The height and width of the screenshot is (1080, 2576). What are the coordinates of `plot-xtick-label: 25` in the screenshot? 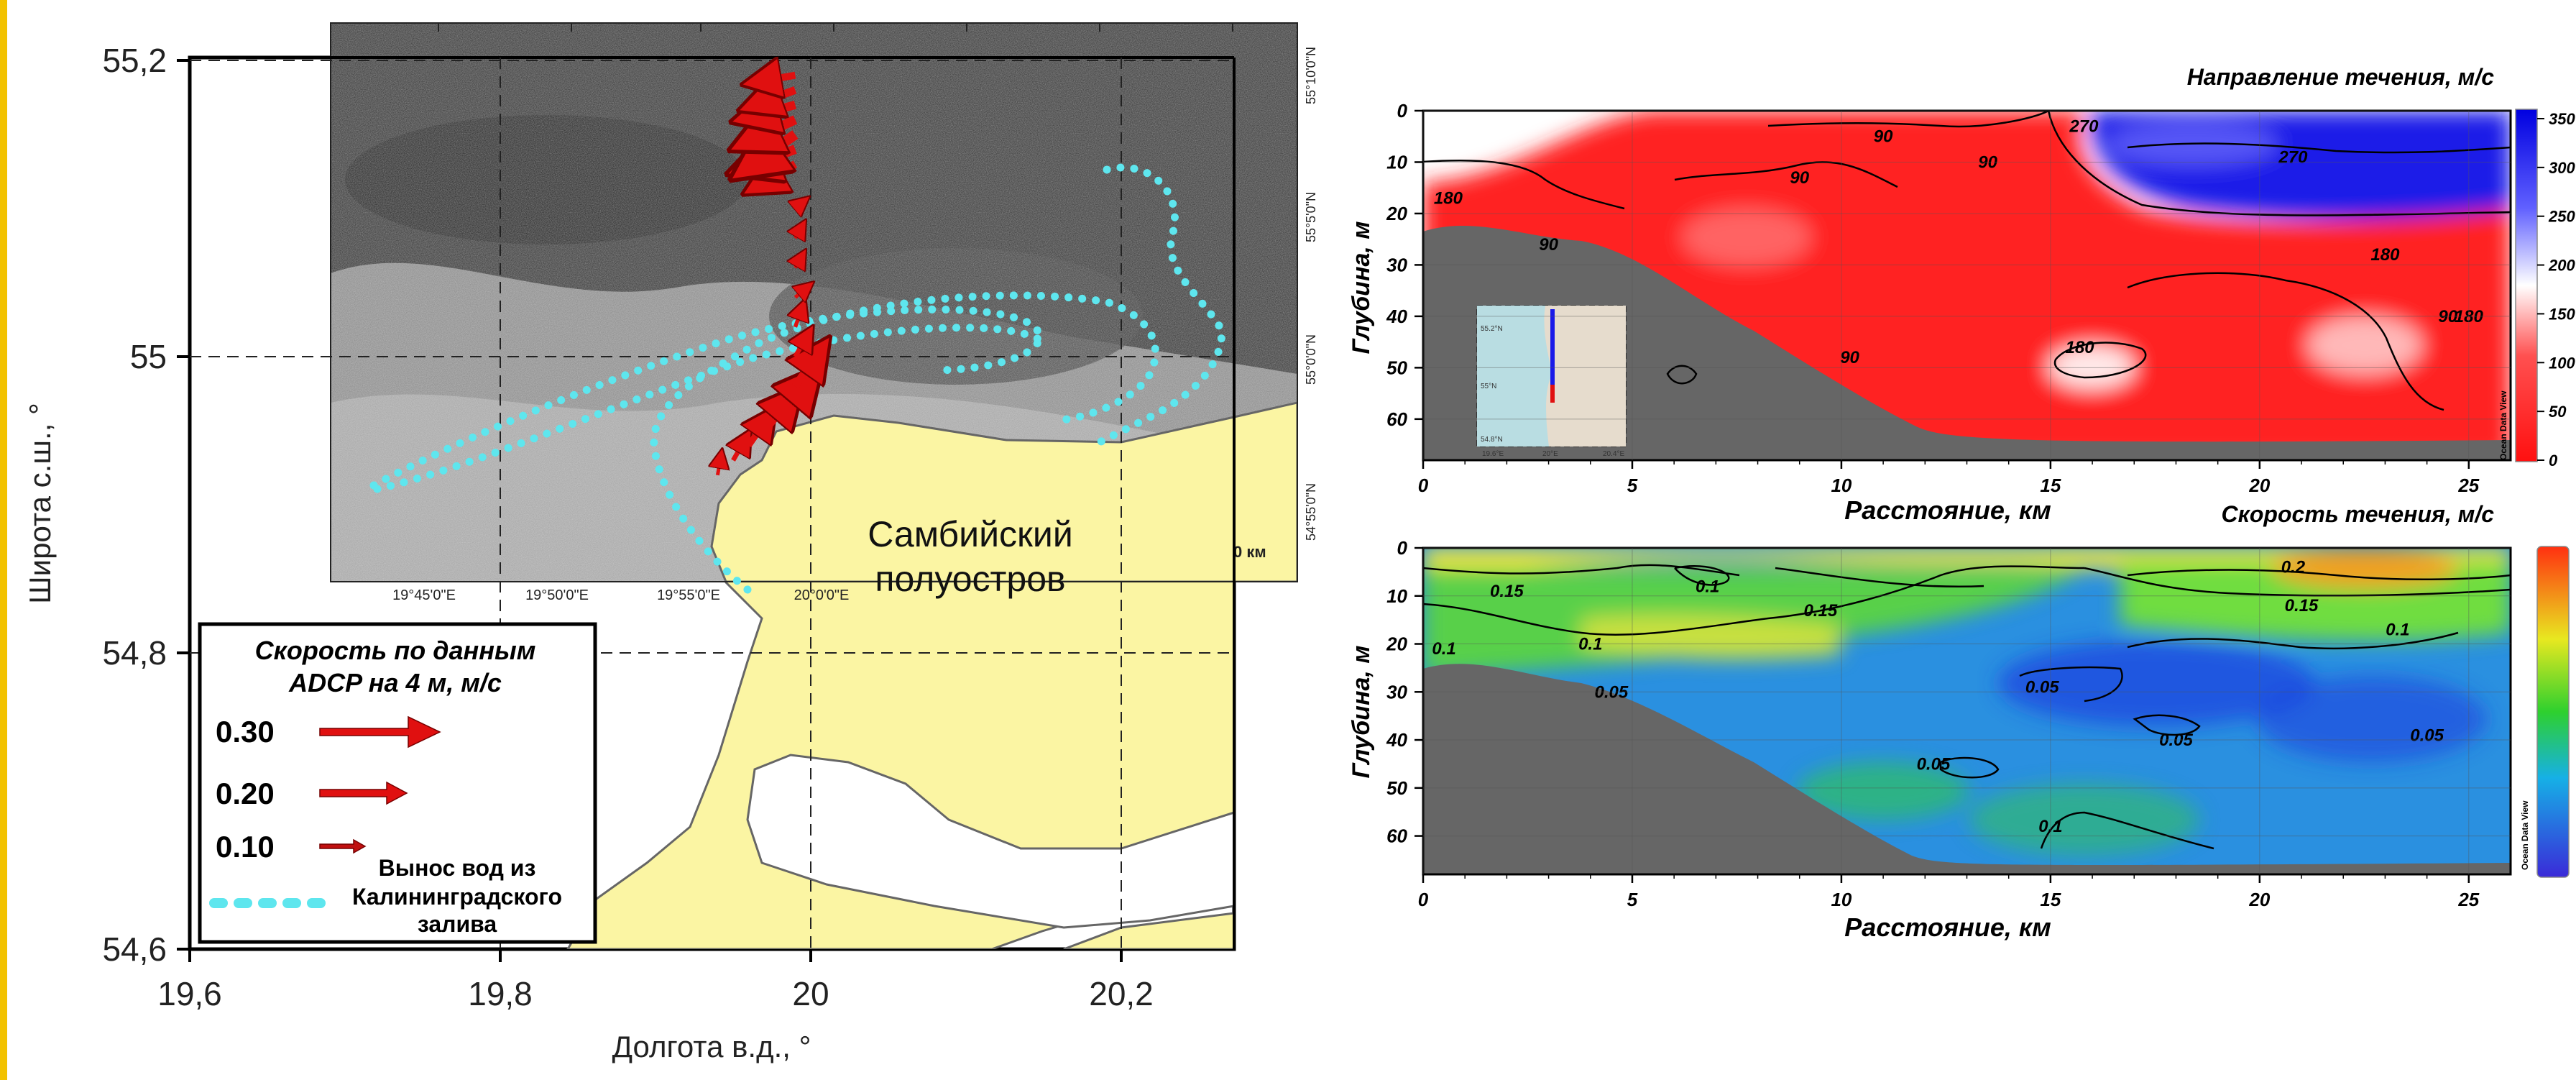 It's located at (2468, 486).